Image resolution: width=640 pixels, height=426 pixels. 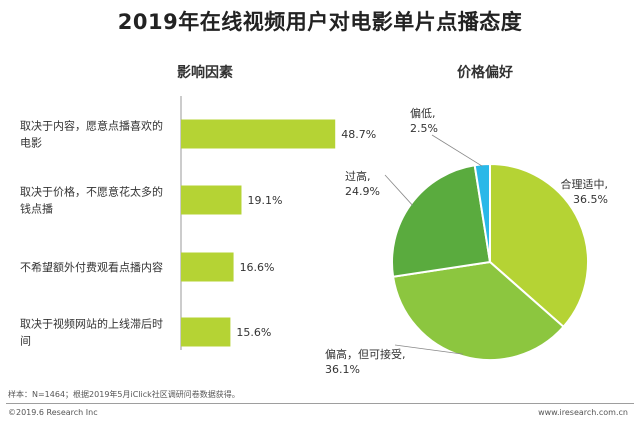 I want to click on pie-slice-label: 偏高，但可接受, 36.1%, so click(x=365, y=361).